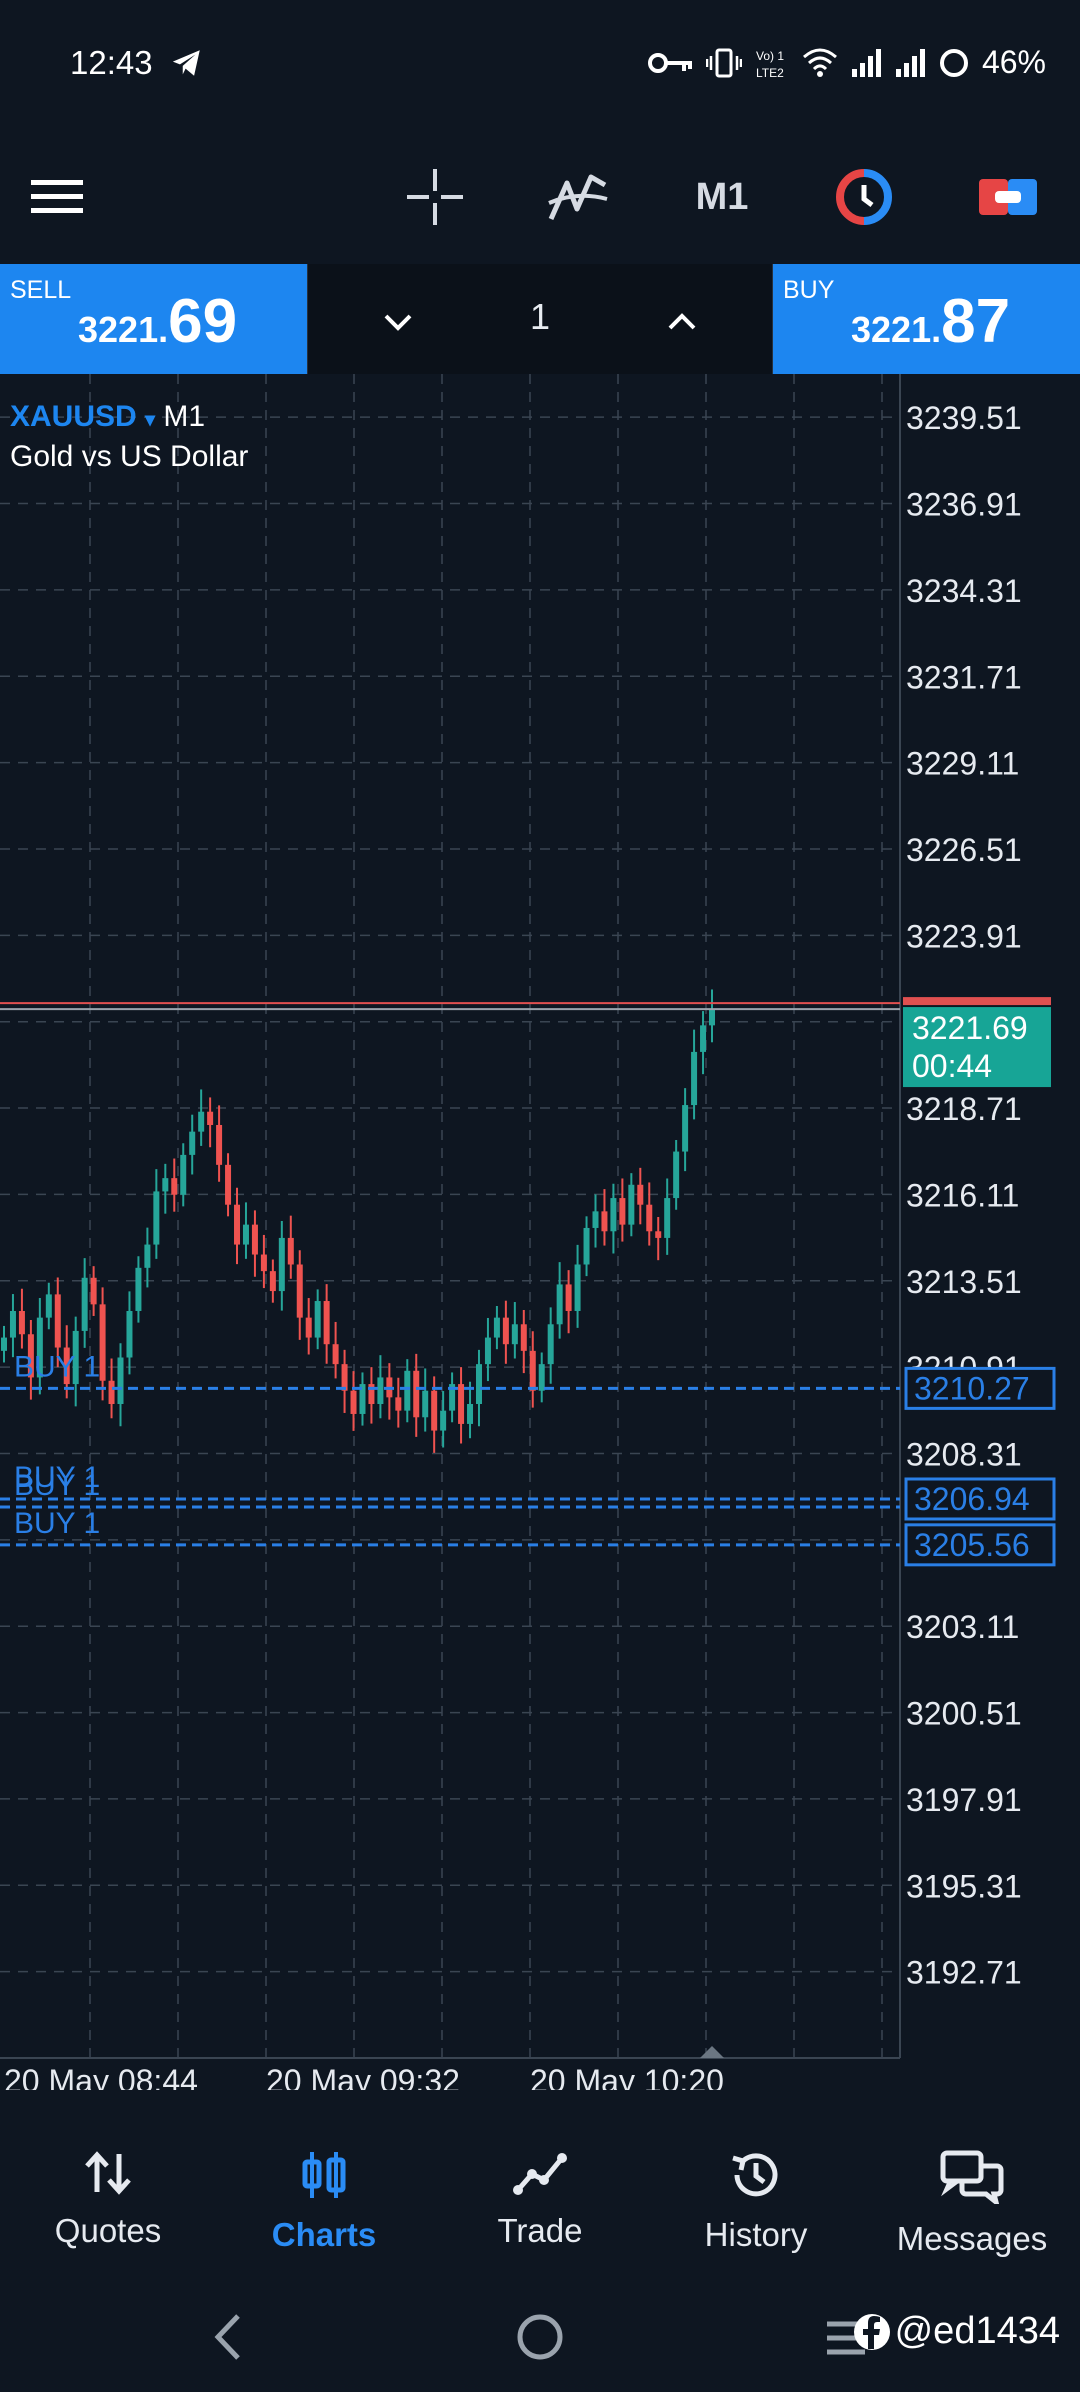 The width and height of the screenshot is (1080, 2392). Describe the element at coordinates (964, 936) in the screenshot. I see `y-tick-label: 3223.91` at that location.